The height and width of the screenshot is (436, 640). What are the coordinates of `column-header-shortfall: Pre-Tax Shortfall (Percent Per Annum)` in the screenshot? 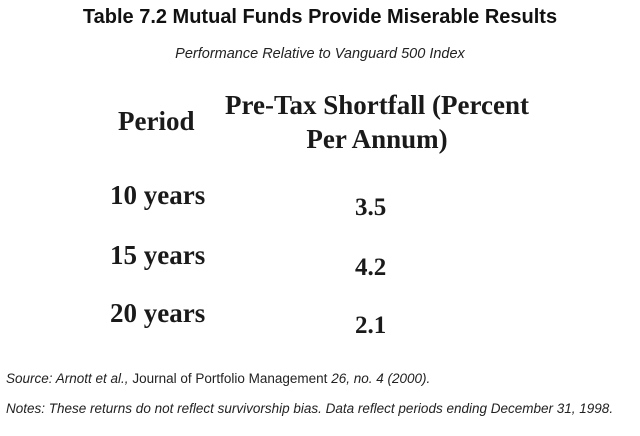 It's located at (377, 122).